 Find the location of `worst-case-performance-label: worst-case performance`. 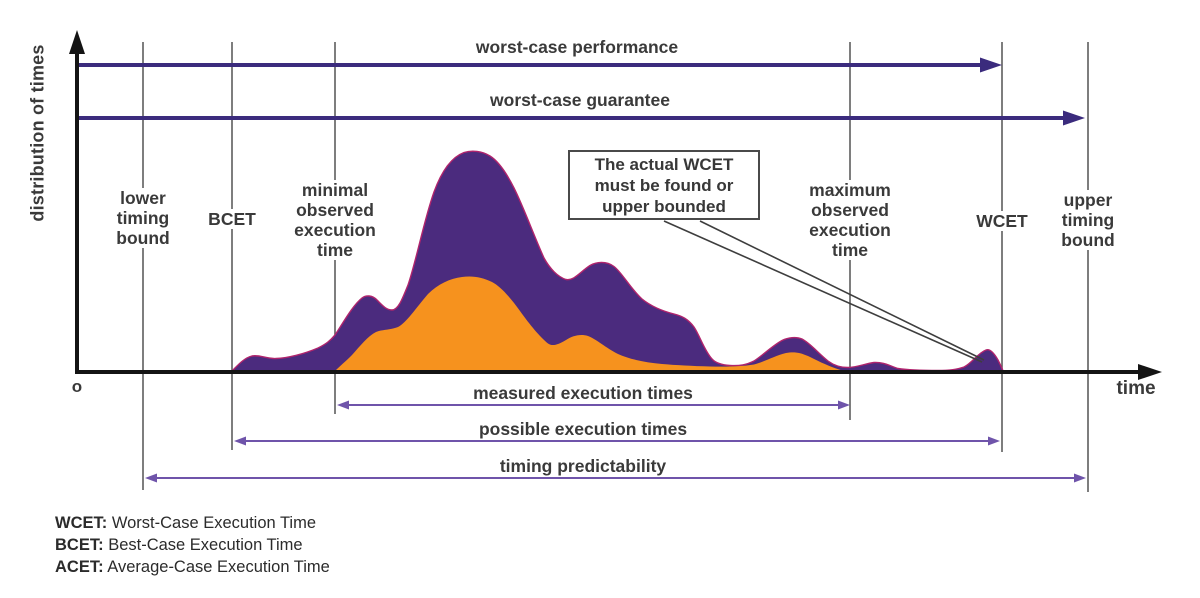

worst-case-performance-label: worst-case performance is located at coordinates (577, 47).